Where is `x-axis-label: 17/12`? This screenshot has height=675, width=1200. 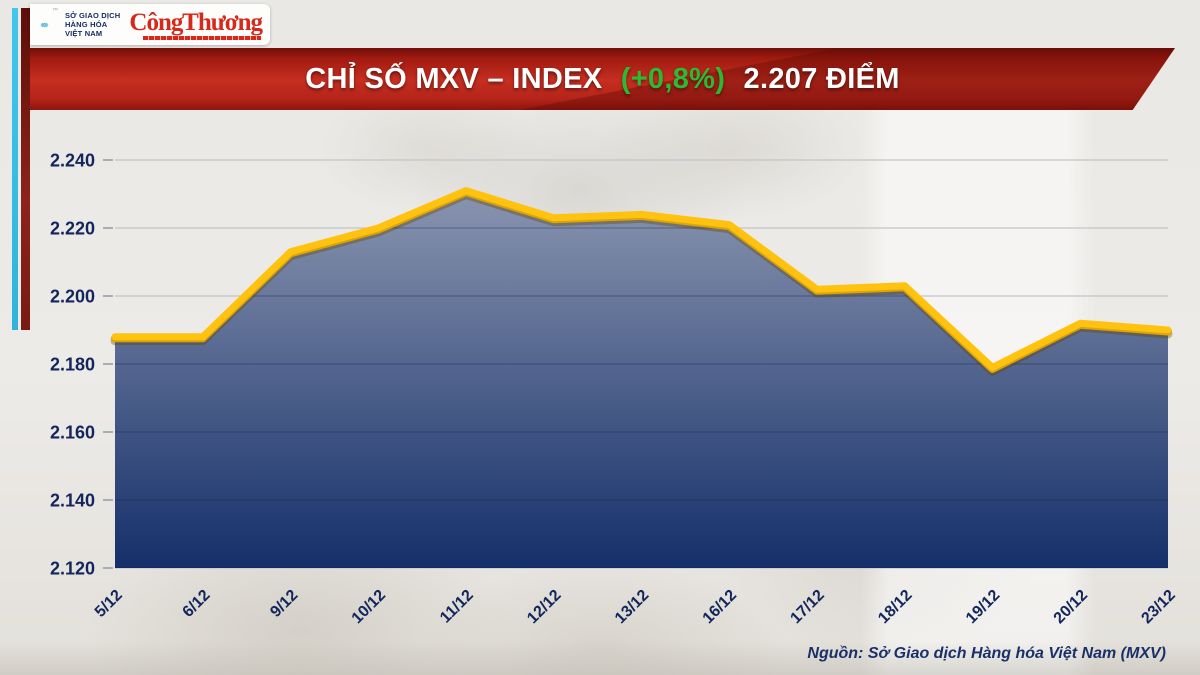 x-axis-label: 17/12 is located at coordinates (807, 607).